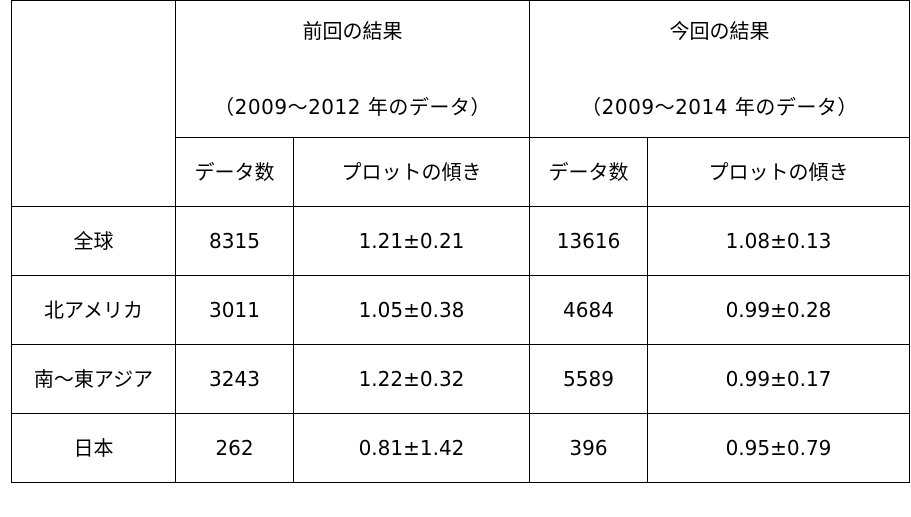 The height and width of the screenshot is (517, 911). Describe the element at coordinates (778, 241) in the screenshot. I see `curr-slope-cell: 1.08±0.13` at that location.